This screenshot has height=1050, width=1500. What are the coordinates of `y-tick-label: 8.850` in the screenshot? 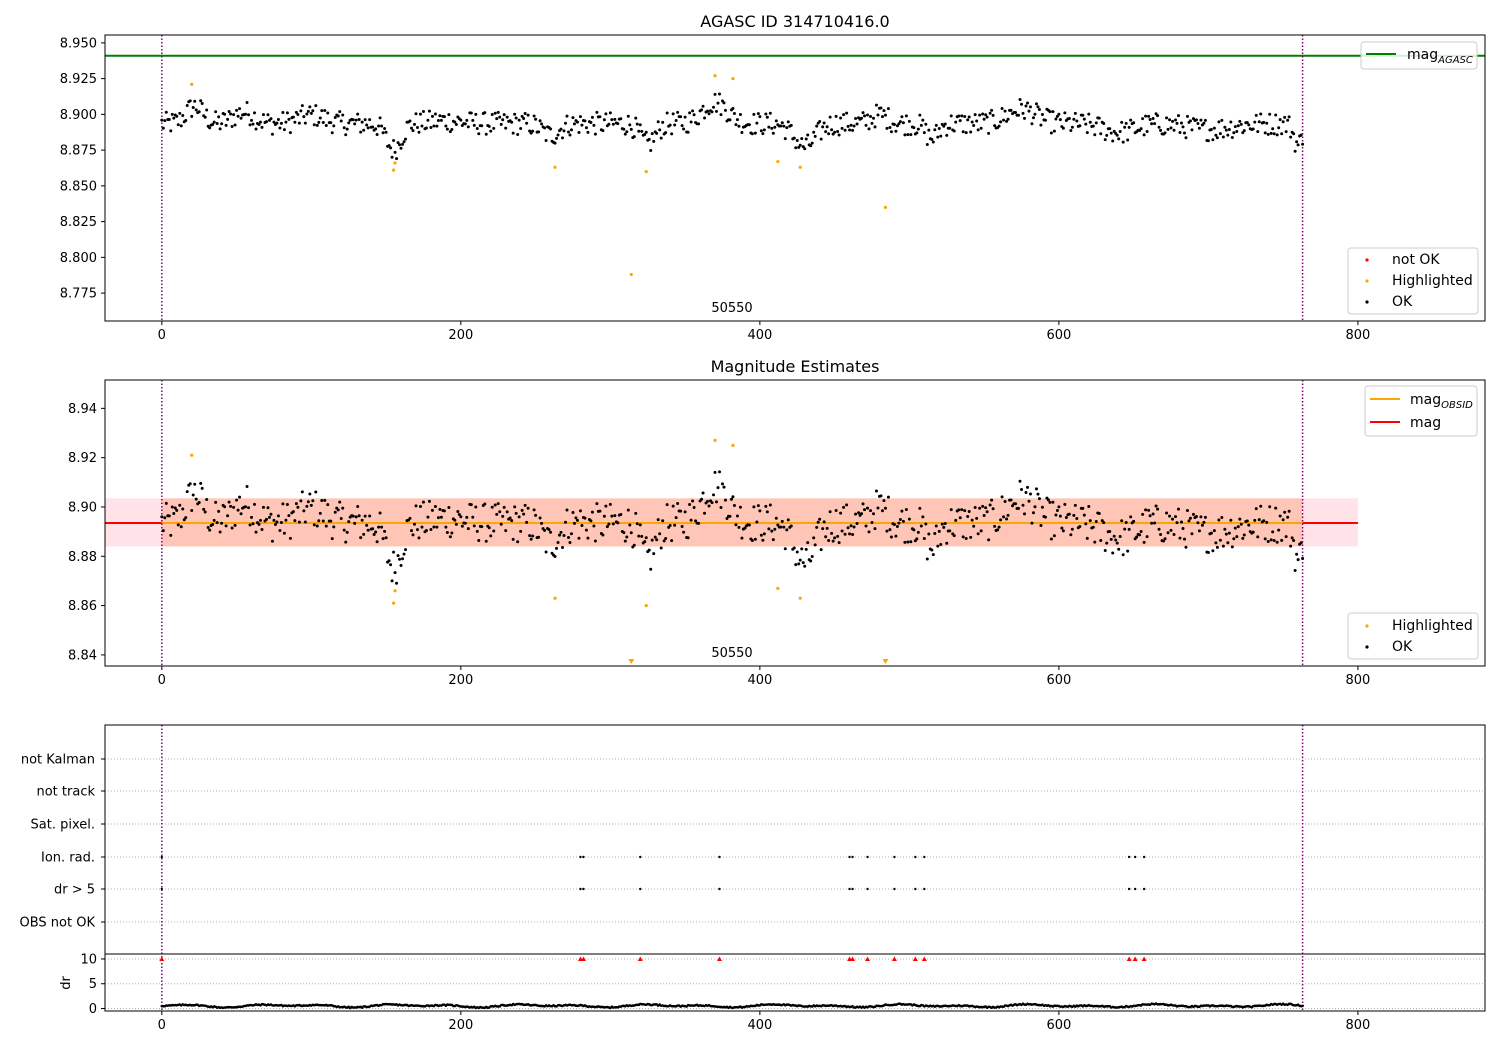 It's located at (78, 186).